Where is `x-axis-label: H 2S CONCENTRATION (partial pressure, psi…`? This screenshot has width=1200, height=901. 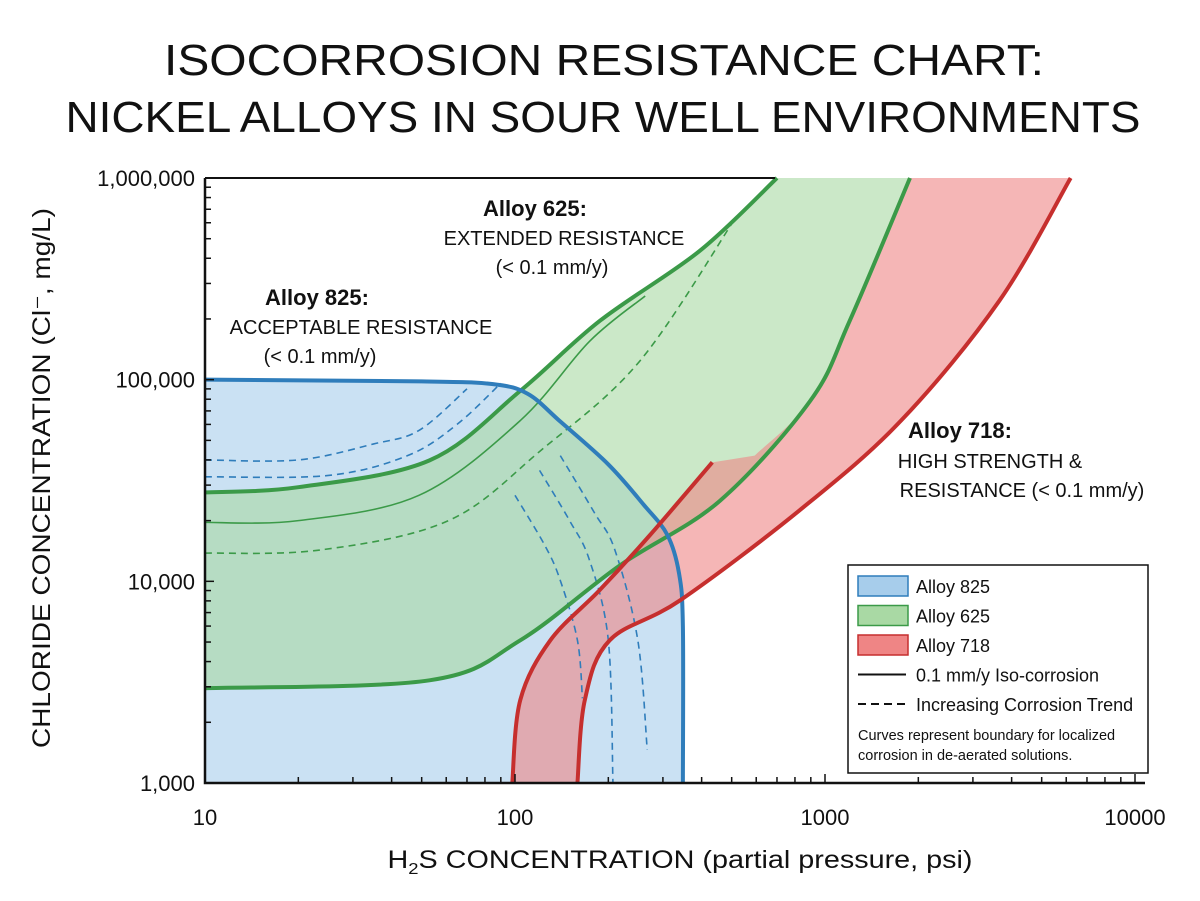 x-axis-label: H 2S CONCENTRATION (partial pressure, psi… is located at coordinates (680, 862).